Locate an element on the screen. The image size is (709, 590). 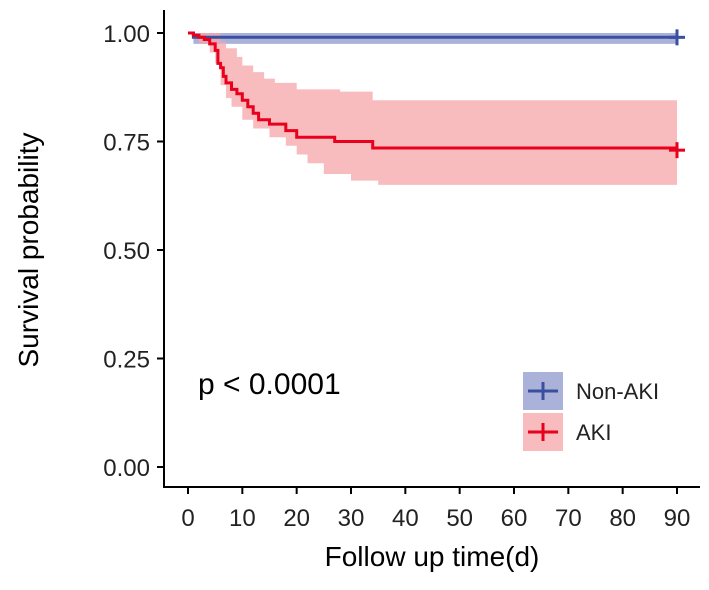
censor-marks is located at coordinates (677, 94).